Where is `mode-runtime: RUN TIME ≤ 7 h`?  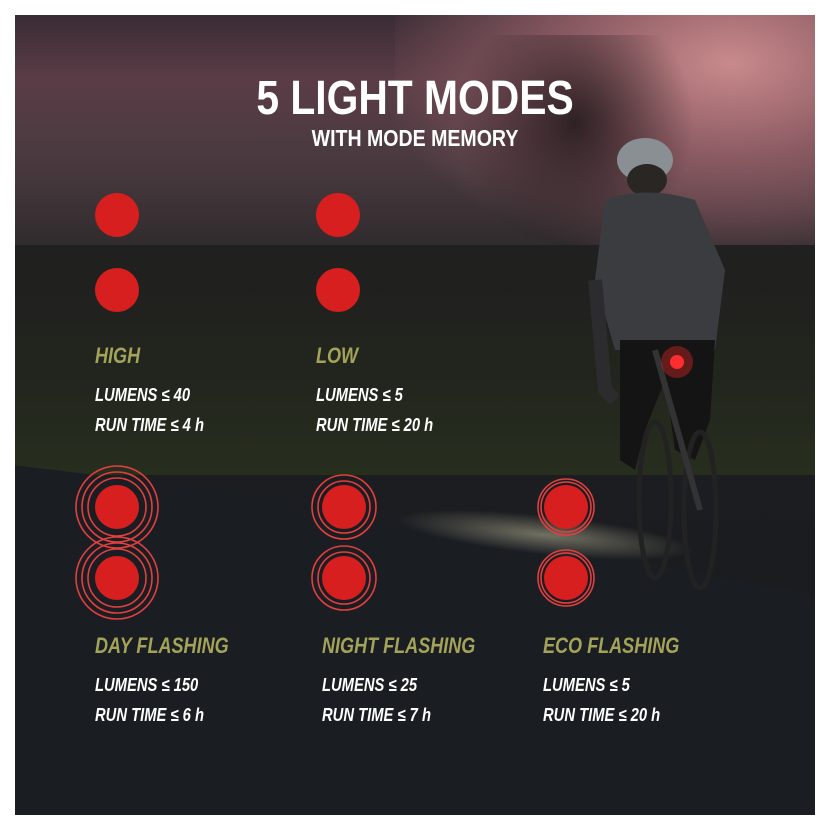 mode-runtime: RUN TIME ≤ 7 h is located at coordinates (376, 715).